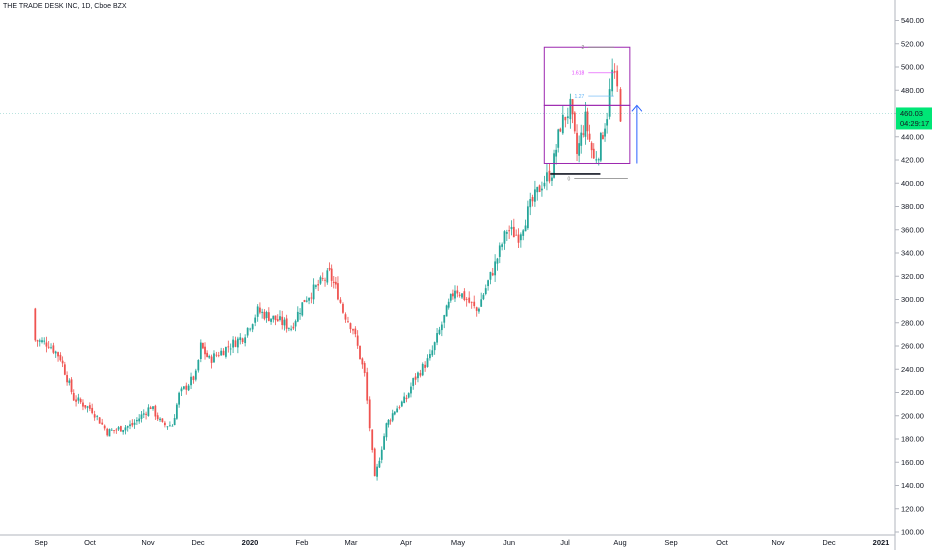  I want to click on lower-range-box, so click(587, 134).